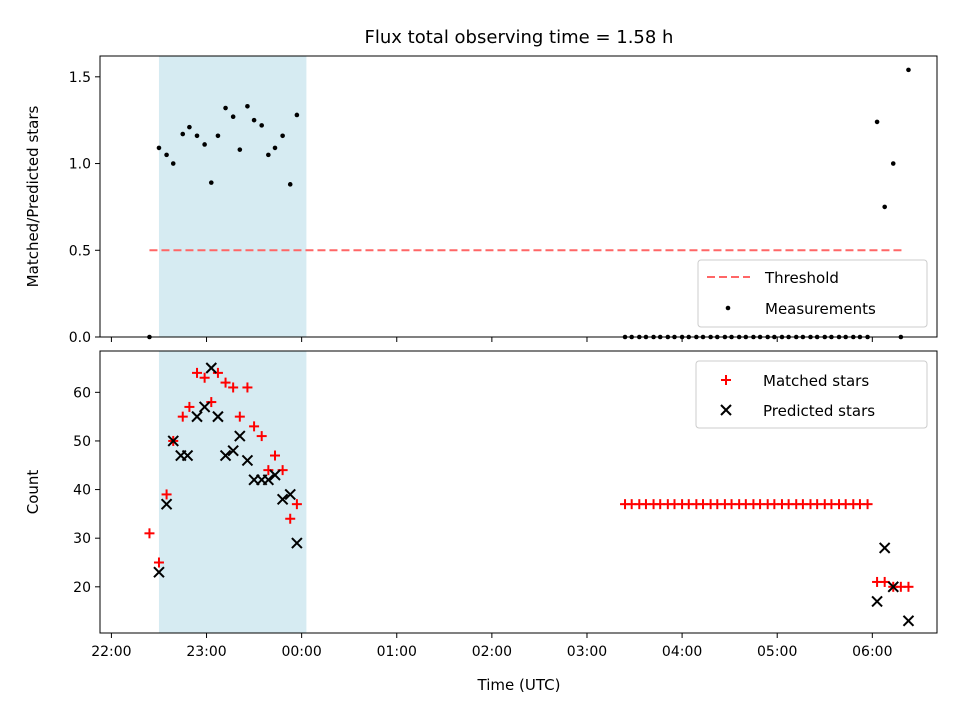  I want to click on y-tick-label: 60, so click(82, 393).